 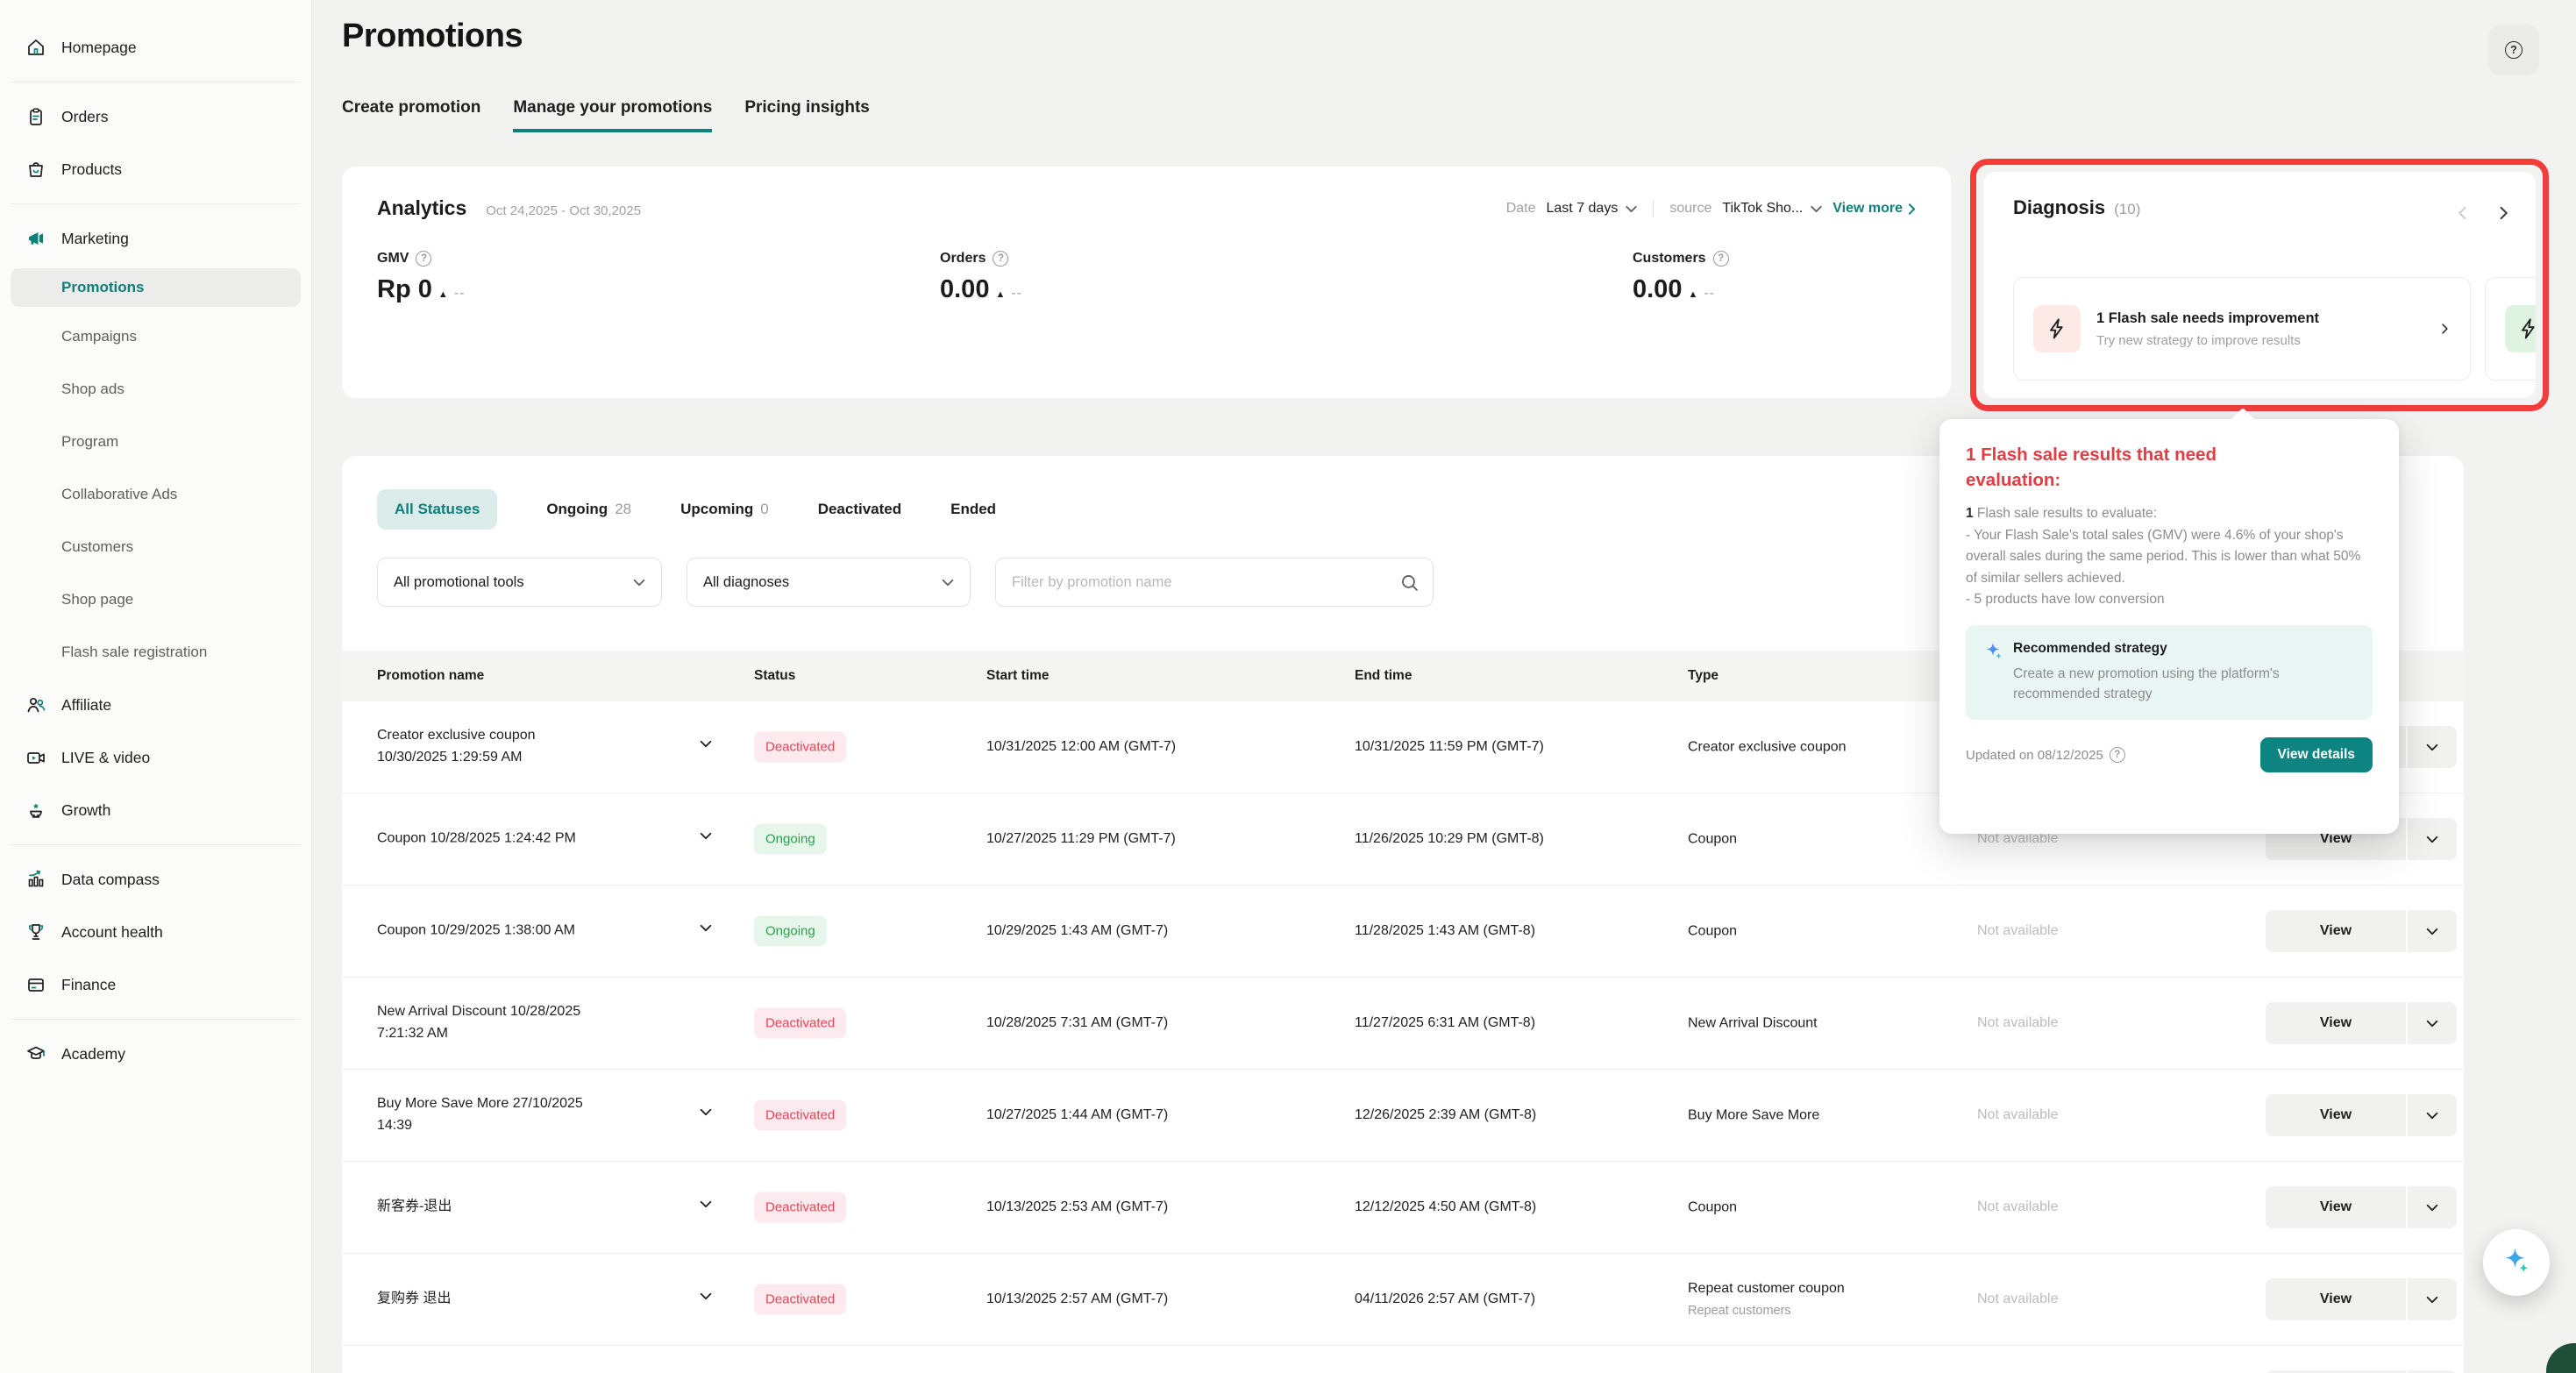 I want to click on status-tab-ongoing: Ongoing 28, so click(x=589, y=509).